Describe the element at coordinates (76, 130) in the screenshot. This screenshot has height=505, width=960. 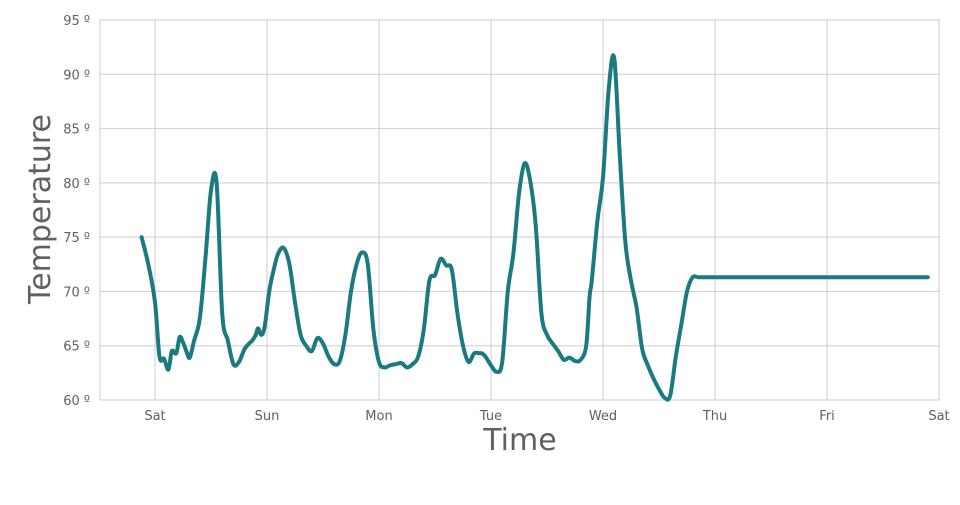
I see `y-tick-label: 85 º` at that location.